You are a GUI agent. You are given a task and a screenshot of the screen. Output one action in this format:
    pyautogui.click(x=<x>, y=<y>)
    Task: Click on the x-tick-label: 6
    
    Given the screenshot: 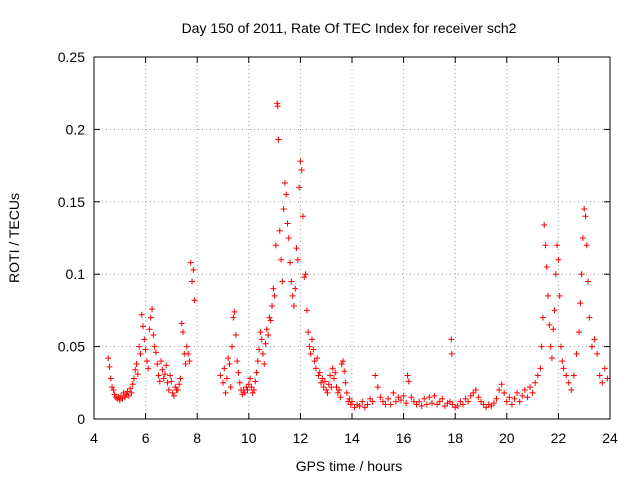 What is the action you would take?
    pyautogui.click(x=146, y=438)
    